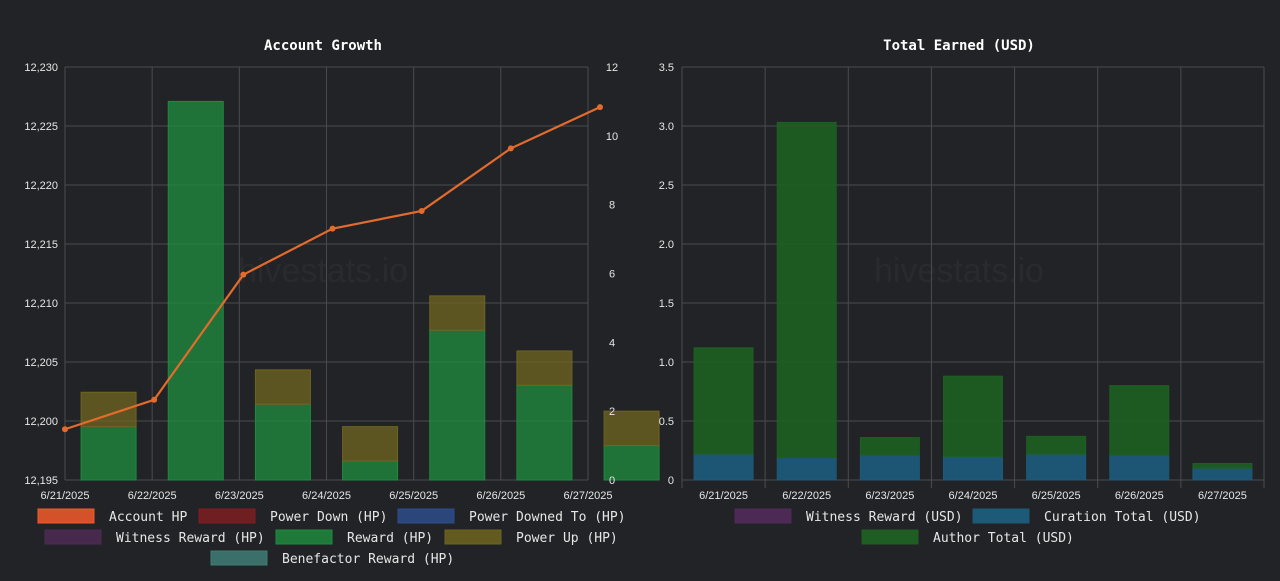 The width and height of the screenshot is (1280, 581). What do you see at coordinates (1122, 517) in the screenshot?
I see `legend-label-curation-total-usd: Curation Total (USD)` at bounding box center [1122, 517].